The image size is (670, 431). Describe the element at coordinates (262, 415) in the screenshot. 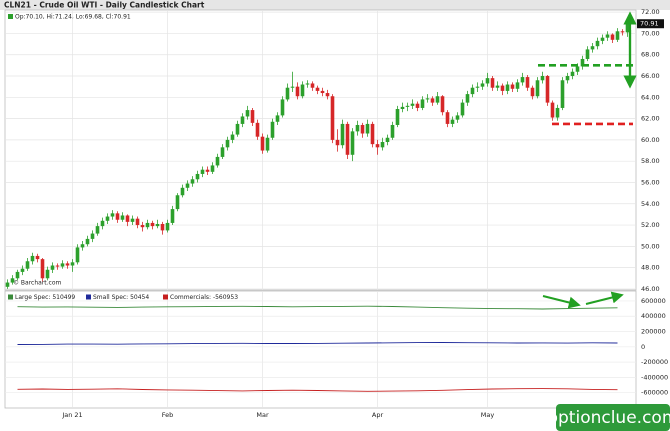

I see `x-tick-label: Mar` at that location.